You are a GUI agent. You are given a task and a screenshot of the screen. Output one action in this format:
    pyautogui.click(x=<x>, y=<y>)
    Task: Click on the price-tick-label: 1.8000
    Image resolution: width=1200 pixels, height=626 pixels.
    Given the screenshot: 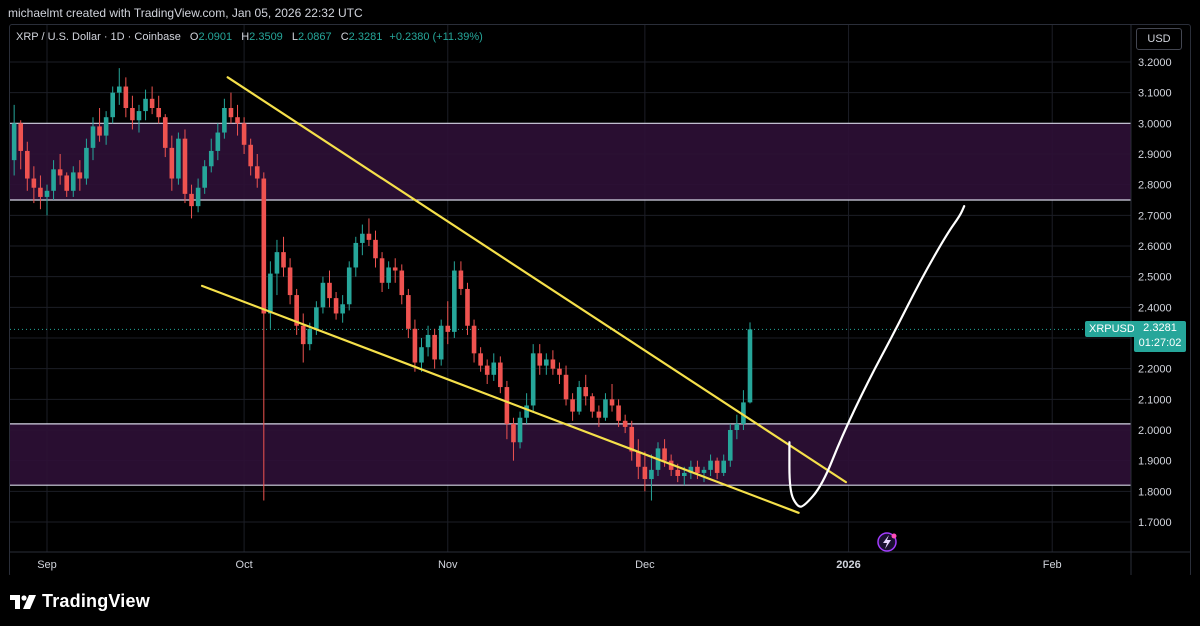 What is the action you would take?
    pyautogui.click(x=1155, y=492)
    